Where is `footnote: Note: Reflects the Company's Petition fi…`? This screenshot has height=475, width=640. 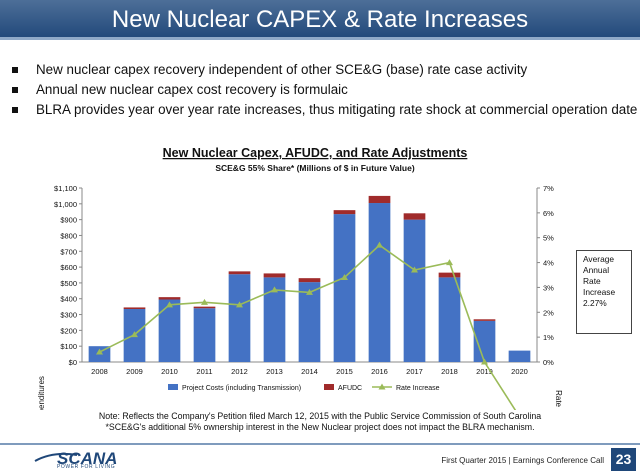
footnote: Note: Reflects the Company's Petition fi… is located at coordinates (320, 422).